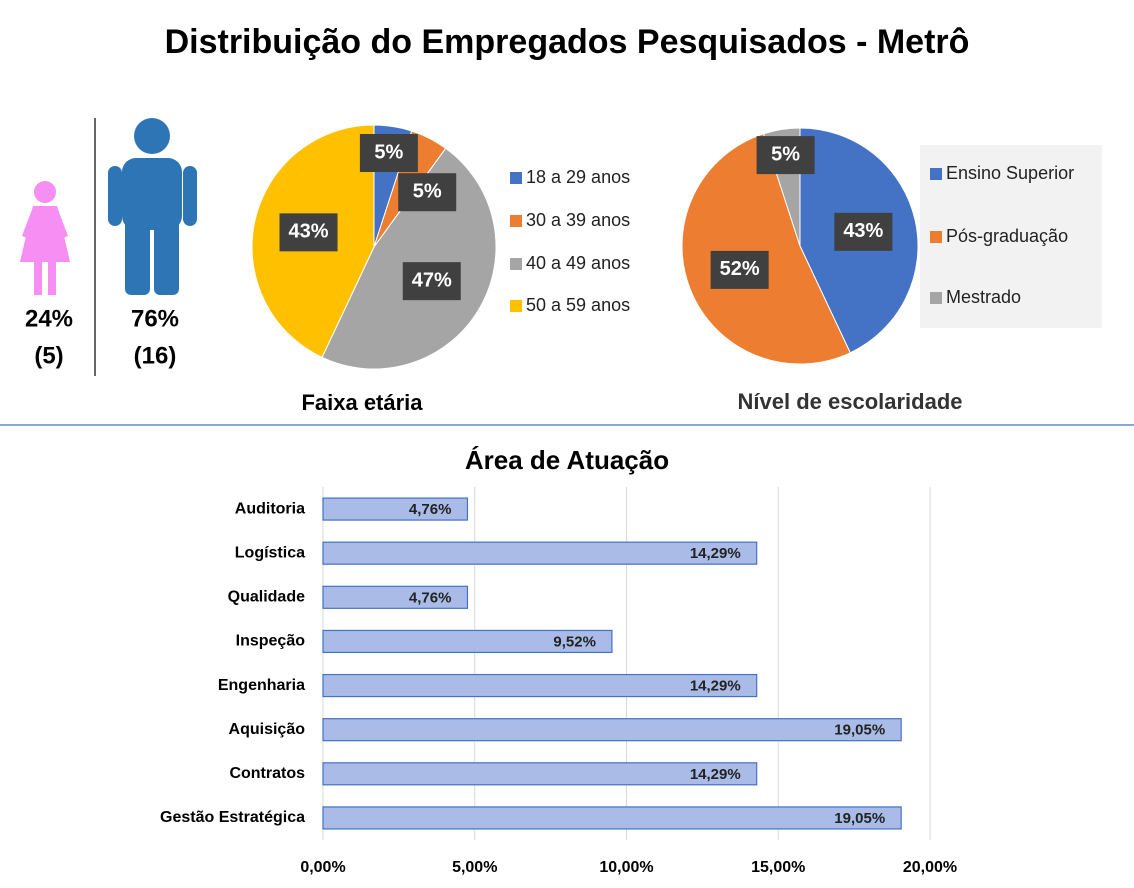 The image size is (1134, 888). What do you see at coordinates (1010, 173) in the screenshot?
I see `legend-label: Ensino Superior` at bounding box center [1010, 173].